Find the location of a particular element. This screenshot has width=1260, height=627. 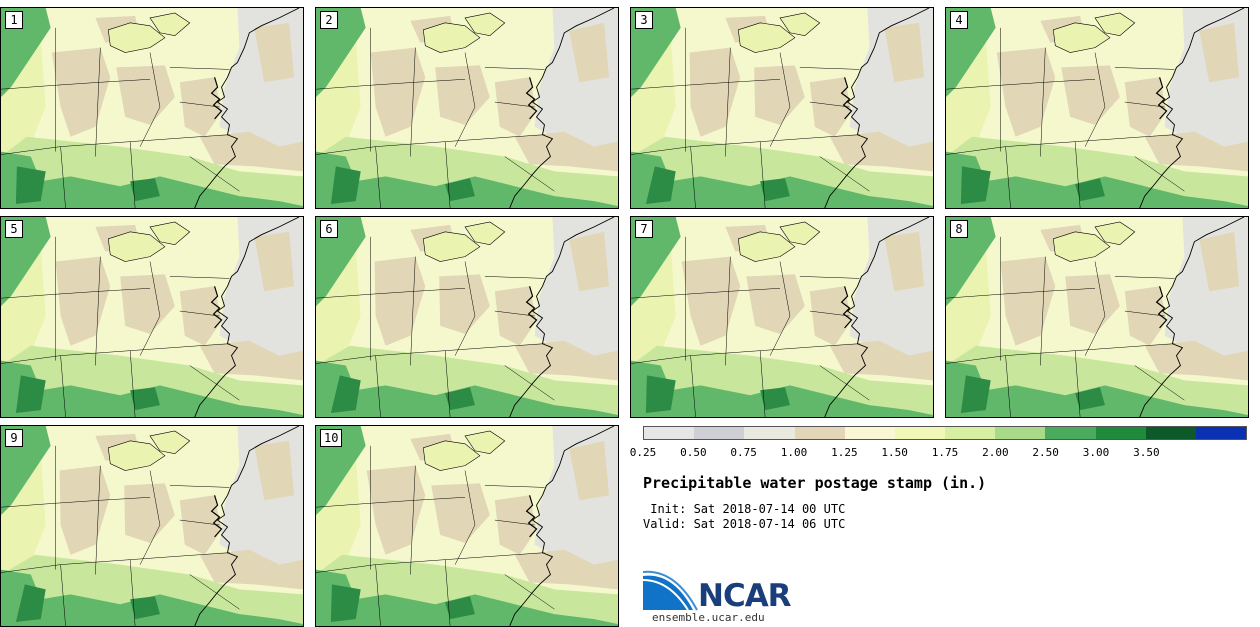

postage-stamp-map: 7 is located at coordinates (782, 317).